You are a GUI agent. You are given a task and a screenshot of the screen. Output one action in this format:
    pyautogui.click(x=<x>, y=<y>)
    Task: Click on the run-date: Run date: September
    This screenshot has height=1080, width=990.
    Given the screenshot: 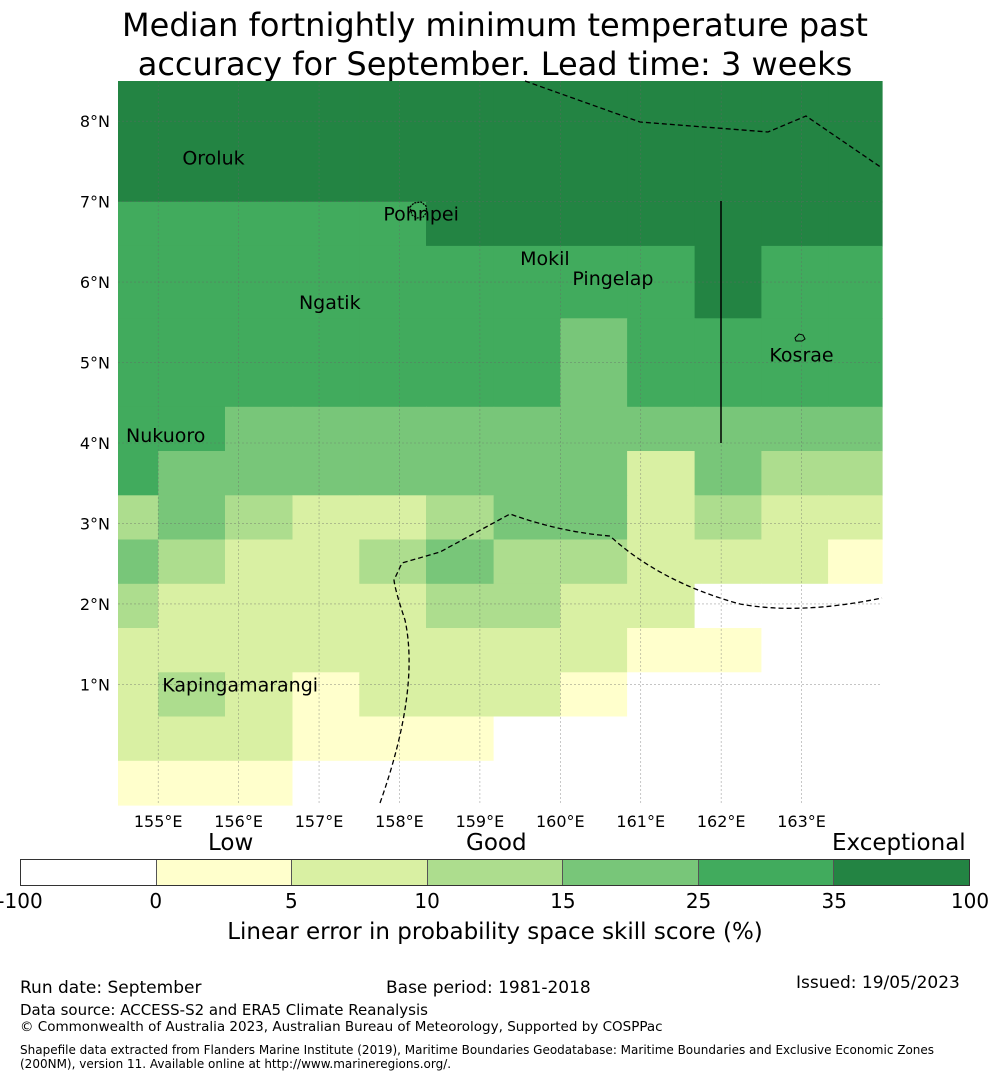 What is the action you would take?
    pyautogui.click(x=111, y=988)
    